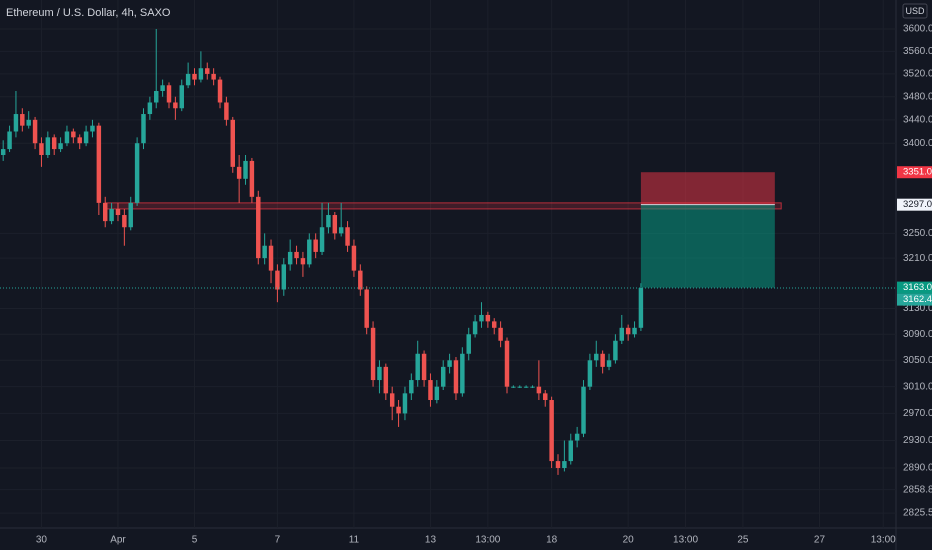 This screenshot has height=550, width=932. I want to click on y-tick-label: 3440.0, so click(917, 119).